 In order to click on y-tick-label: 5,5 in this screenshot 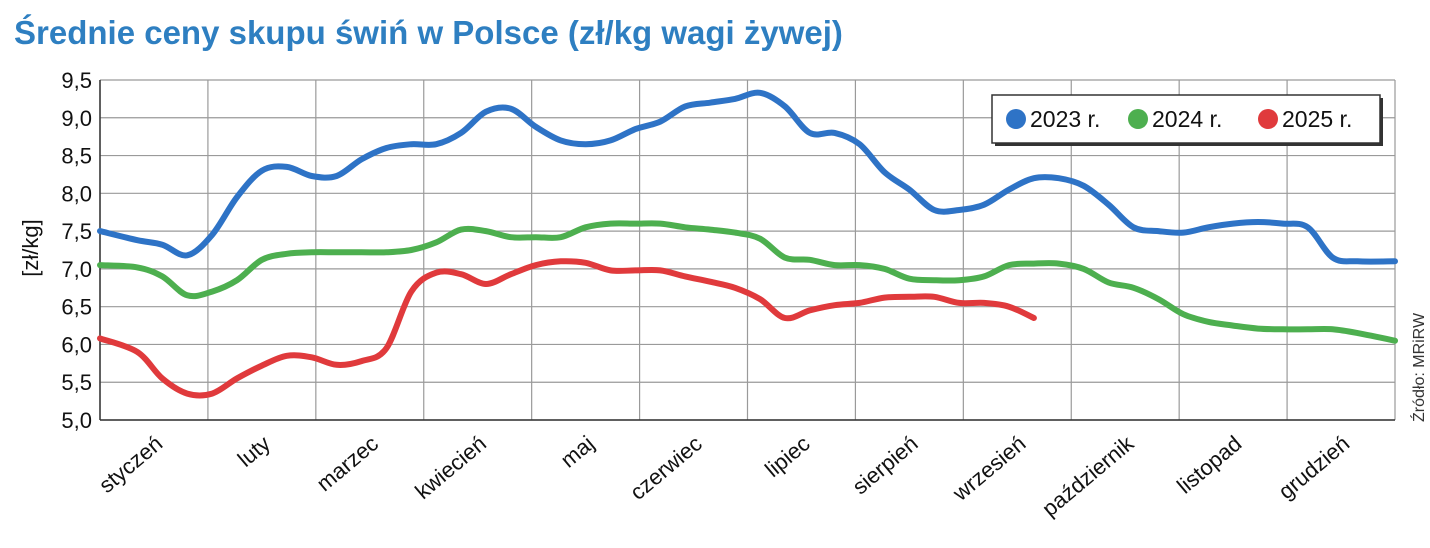, I will do `click(76, 382)`.